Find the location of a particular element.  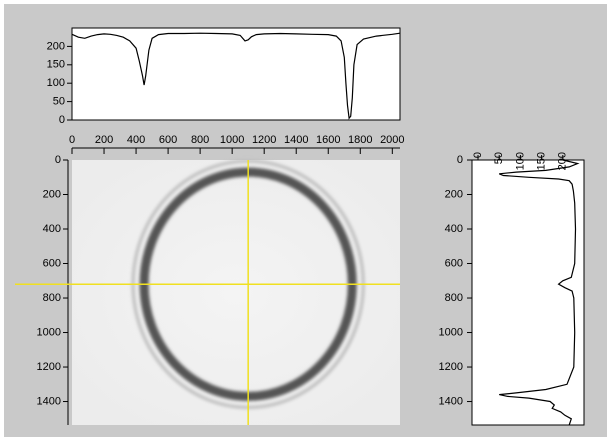

x-tick-label: 1800 is located at coordinates (360, 140).